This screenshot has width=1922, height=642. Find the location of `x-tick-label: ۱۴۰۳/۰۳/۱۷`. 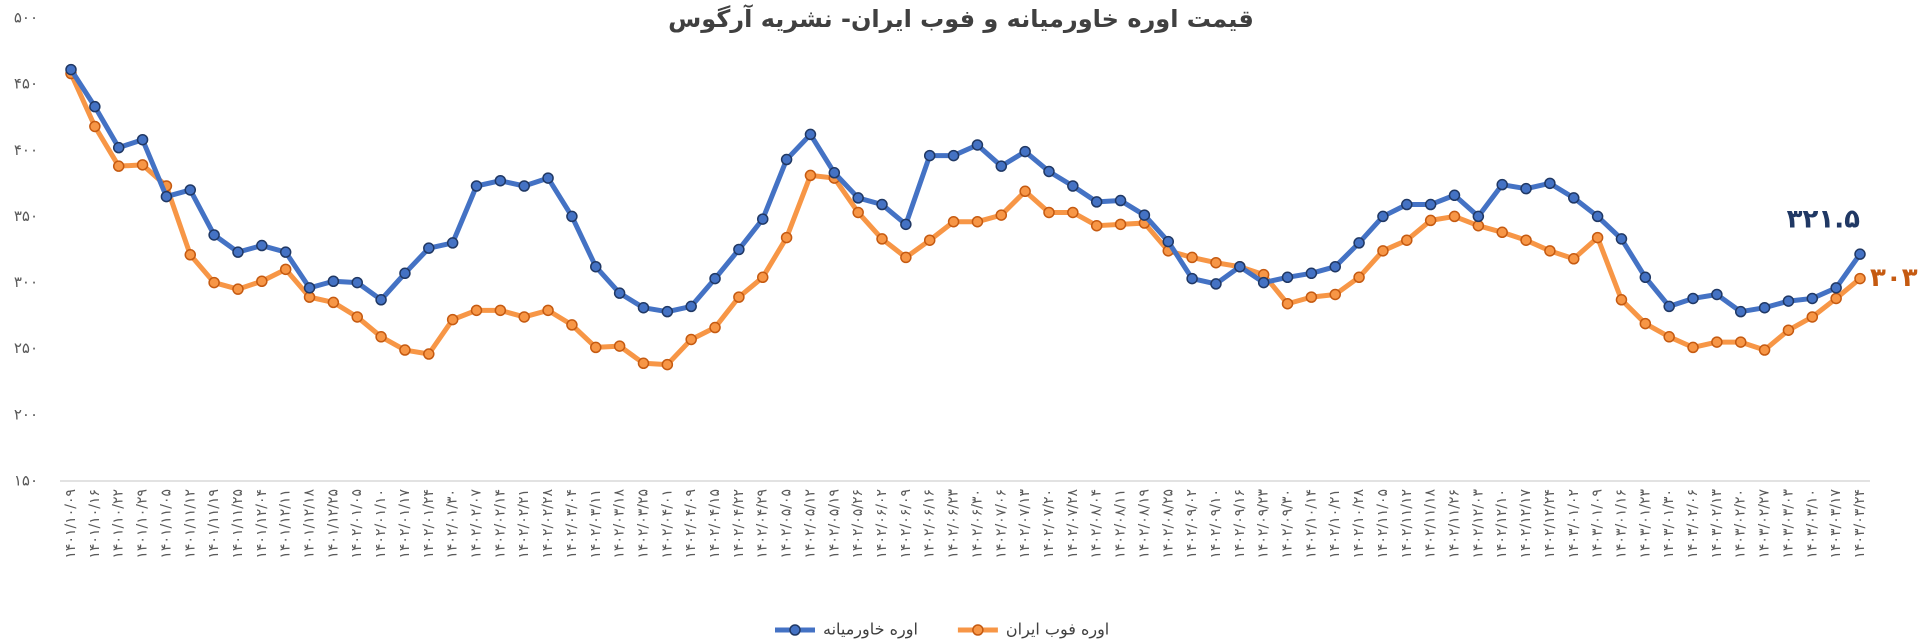

x-tick-label: ۱۴۰۳/۰۳/۱۷ is located at coordinates (1836, 524).